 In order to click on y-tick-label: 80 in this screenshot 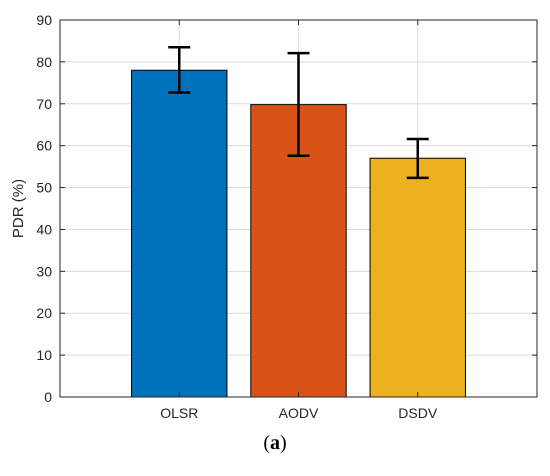, I will do `click(44, 62)`.